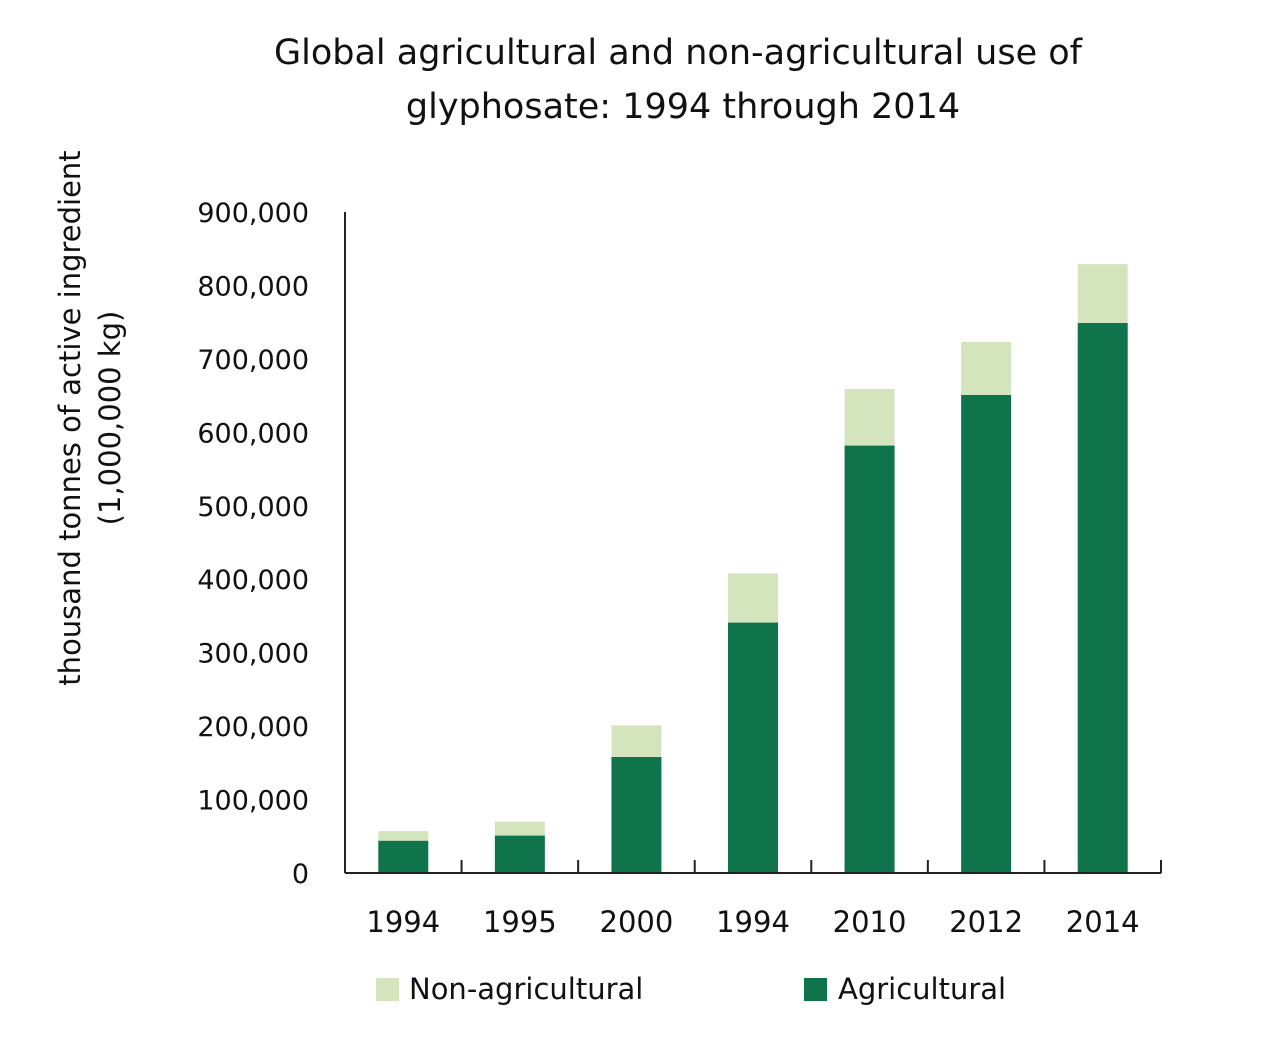 Image resolution: width=1268 pixels, height=1048 pixels. I want to click on y-tick-label: 500,000, so click(253, 507).